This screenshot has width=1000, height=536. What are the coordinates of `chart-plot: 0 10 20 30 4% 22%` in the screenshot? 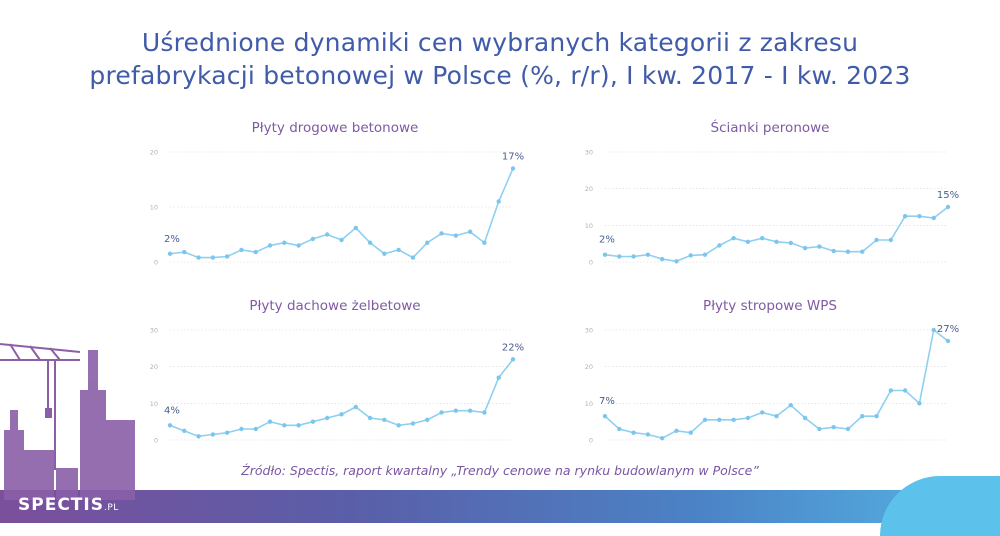 It's located at (337, 386).